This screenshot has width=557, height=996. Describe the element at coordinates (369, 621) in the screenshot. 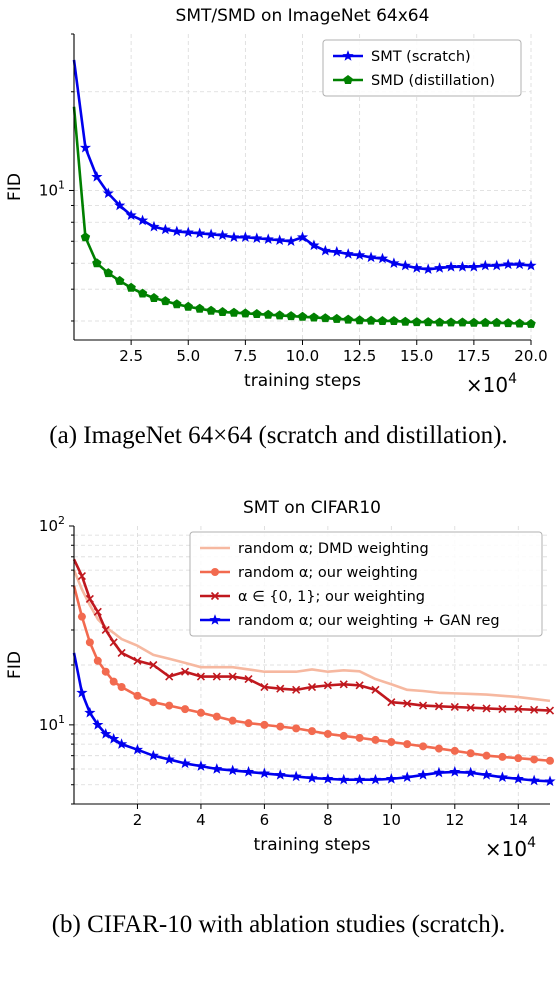

I see `legend-label: random α; our weighting + GAN reg` at that location.